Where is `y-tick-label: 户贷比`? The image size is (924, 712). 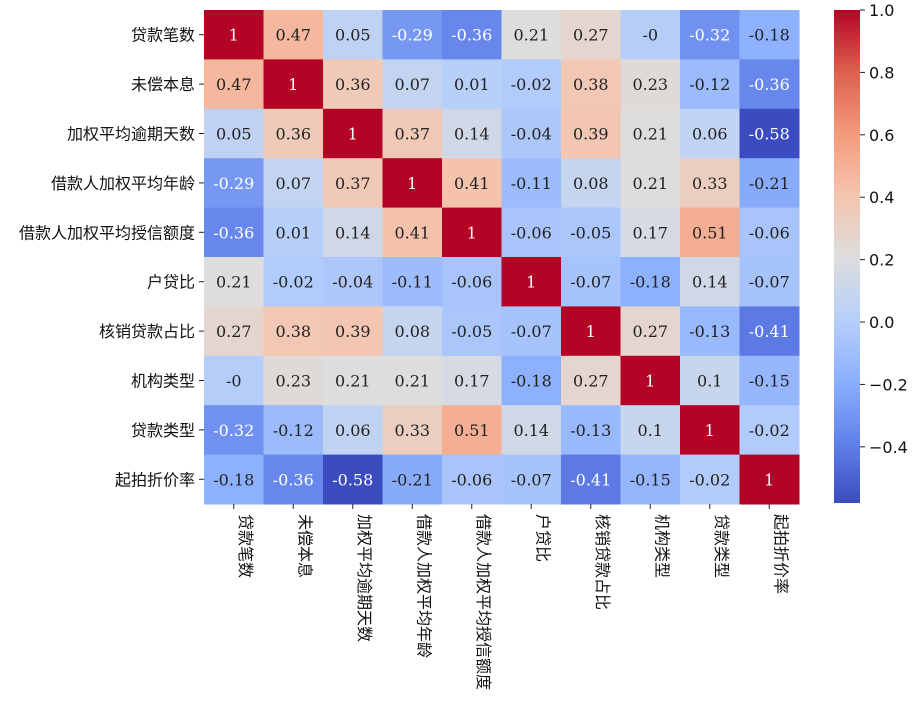
y-tick-label: 户贷比 is located at coordinates (171, 282).